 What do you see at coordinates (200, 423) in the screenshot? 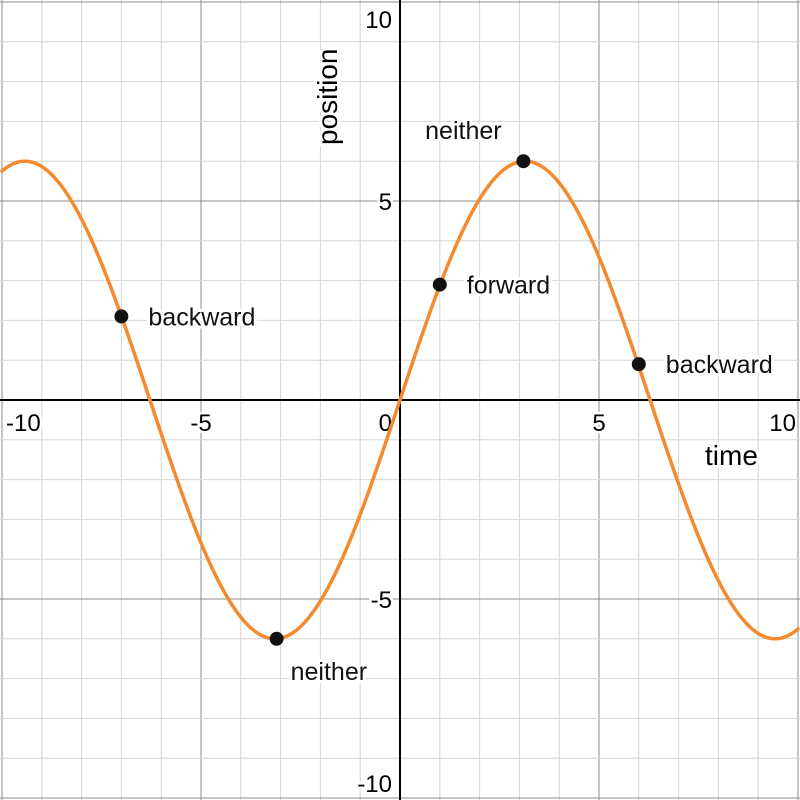
I see `x-tick-label: -5` at bounding box center [200, 423].